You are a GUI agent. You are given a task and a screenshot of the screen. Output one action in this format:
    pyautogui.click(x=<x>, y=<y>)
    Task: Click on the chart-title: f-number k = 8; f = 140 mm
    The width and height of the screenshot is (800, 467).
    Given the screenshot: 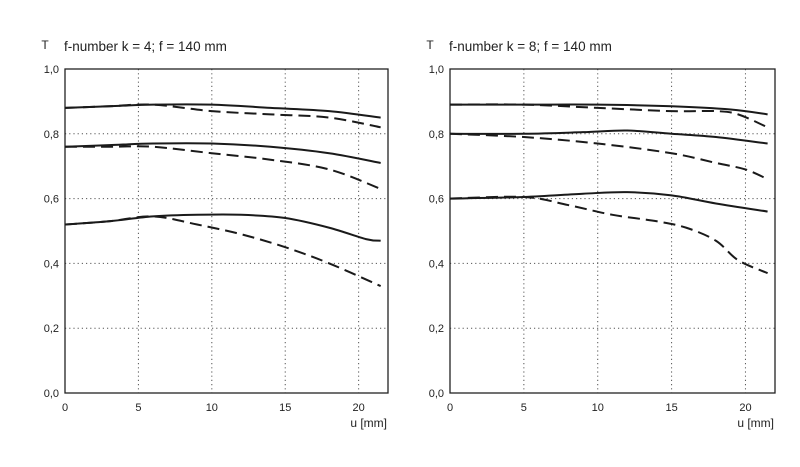 What is the action you would take?
    pyautogui.click(x=530, y=46)
    